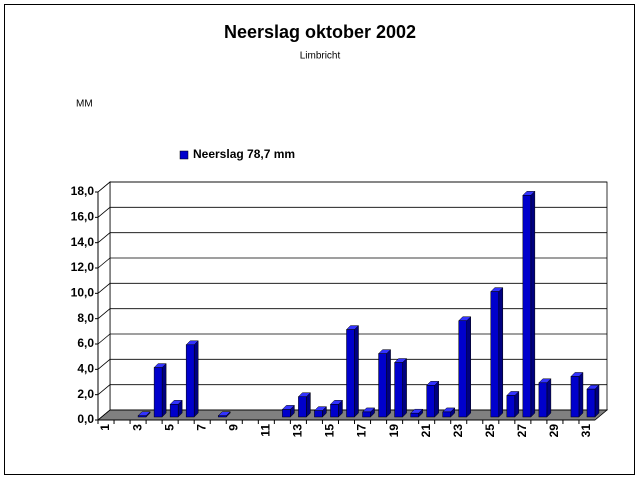 The image size is (640, 480). I want to click on chart-subtitle: Limbricht, so click(320, 56).